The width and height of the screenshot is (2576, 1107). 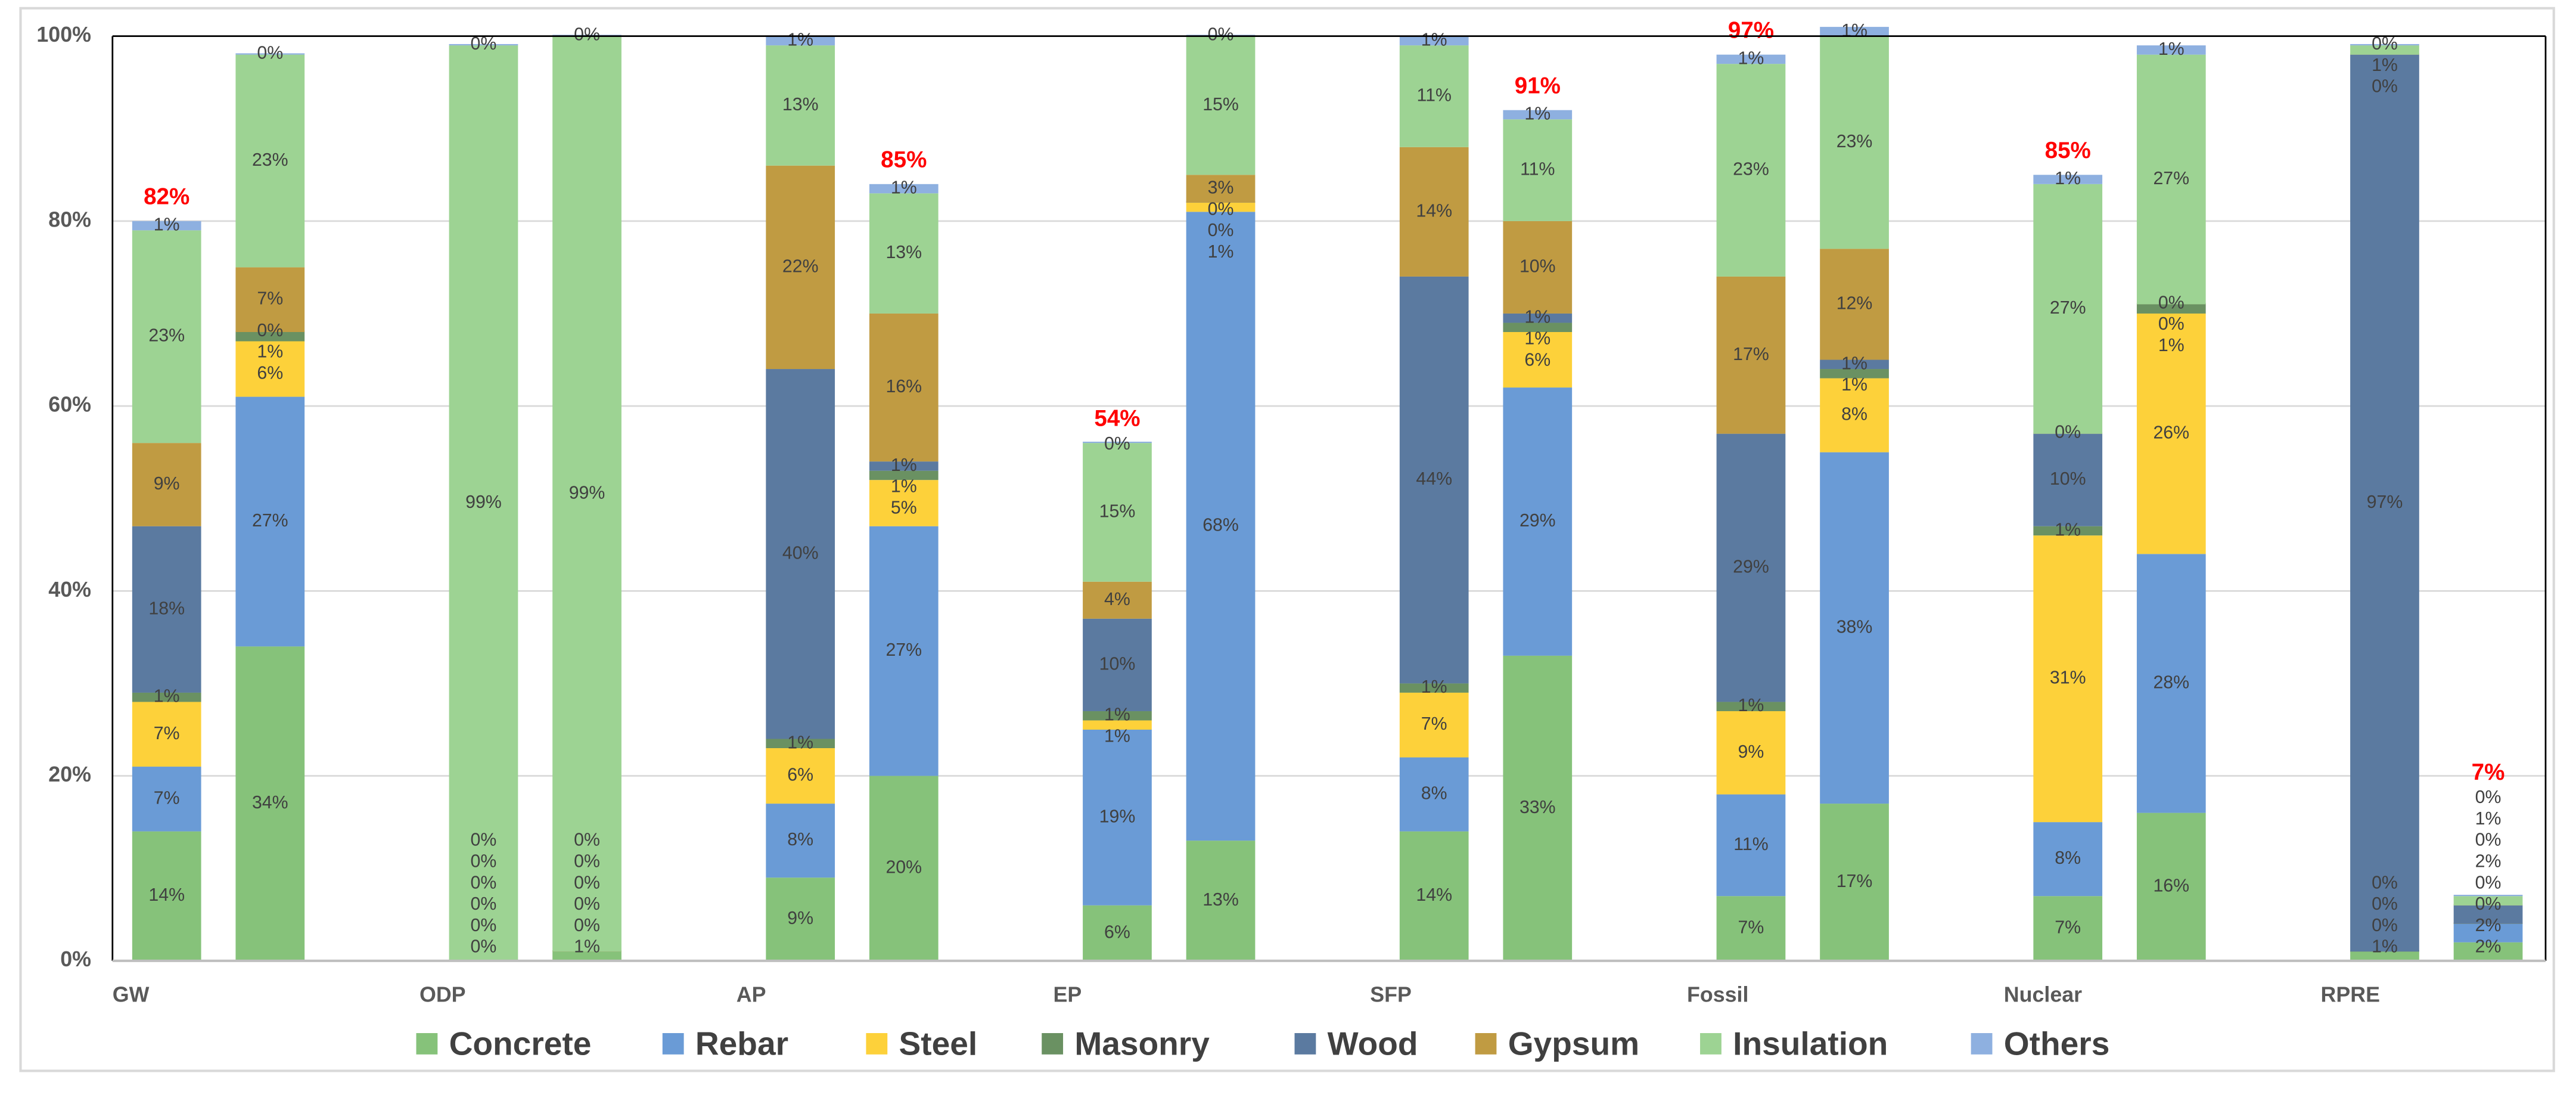 I want to click on data-label: 19%, so click(x=1117, y=816).